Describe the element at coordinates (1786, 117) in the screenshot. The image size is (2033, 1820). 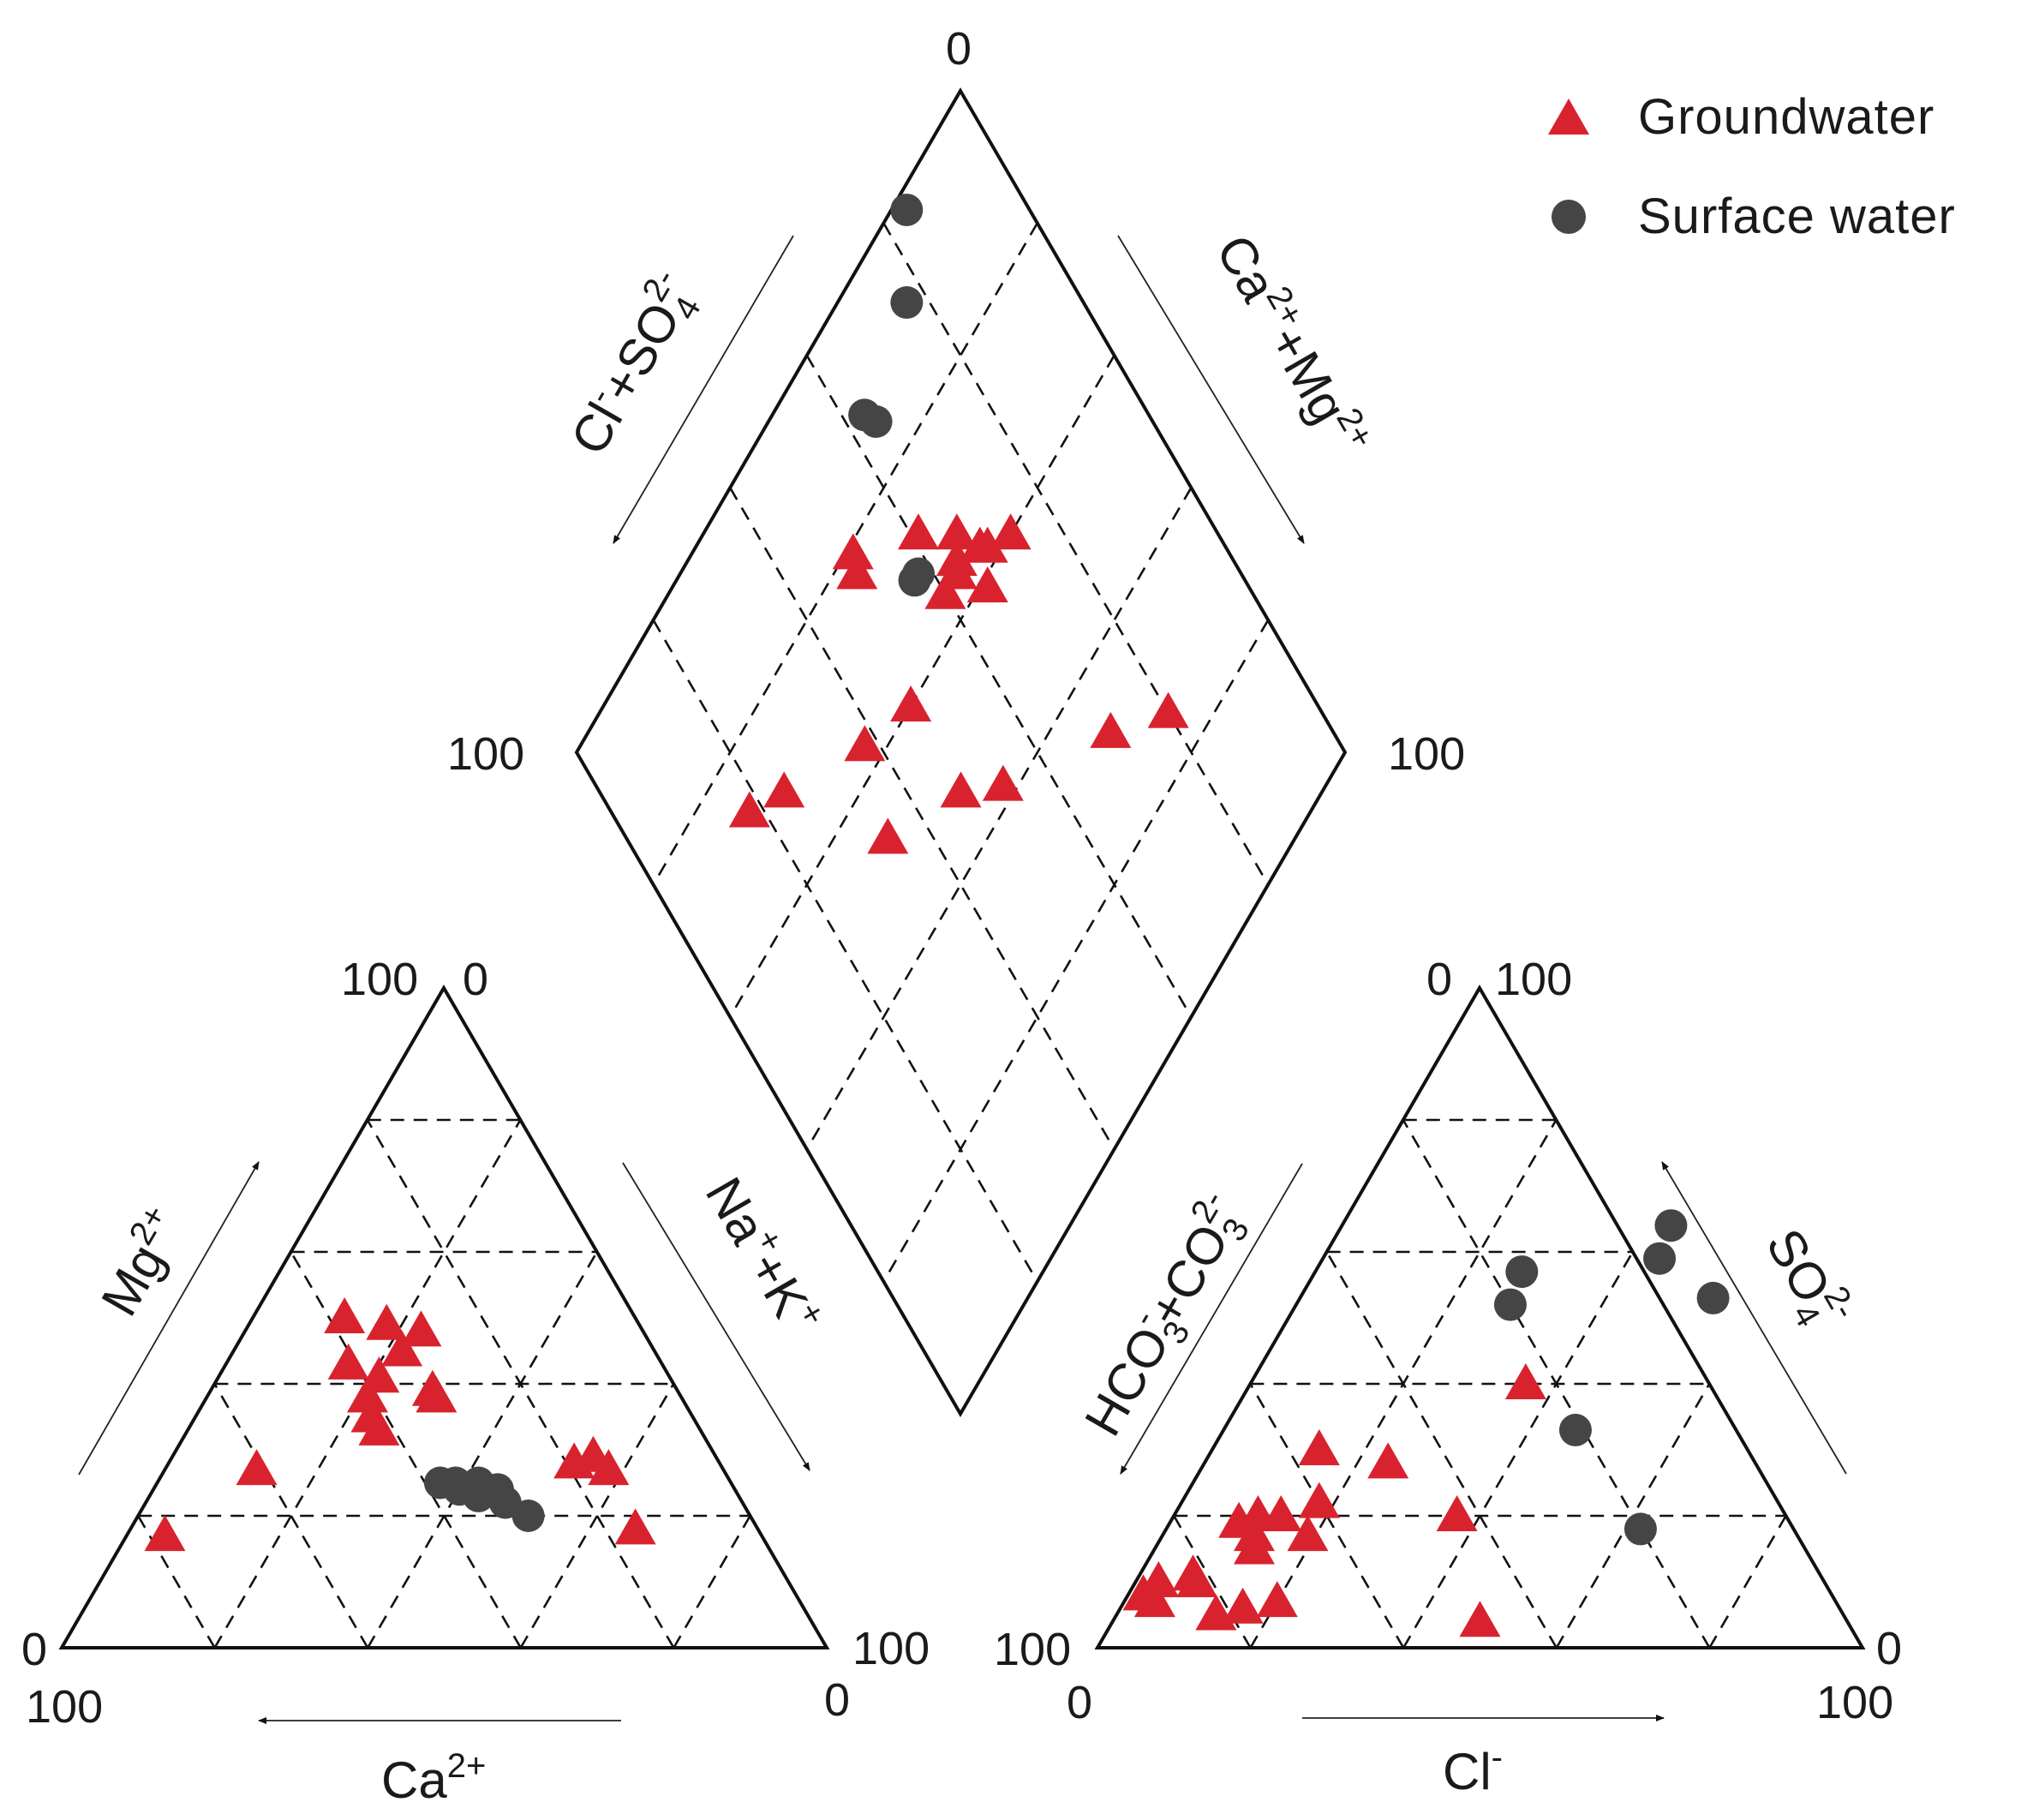
I see `legend-groundwater-label: Groundwater` at that location.